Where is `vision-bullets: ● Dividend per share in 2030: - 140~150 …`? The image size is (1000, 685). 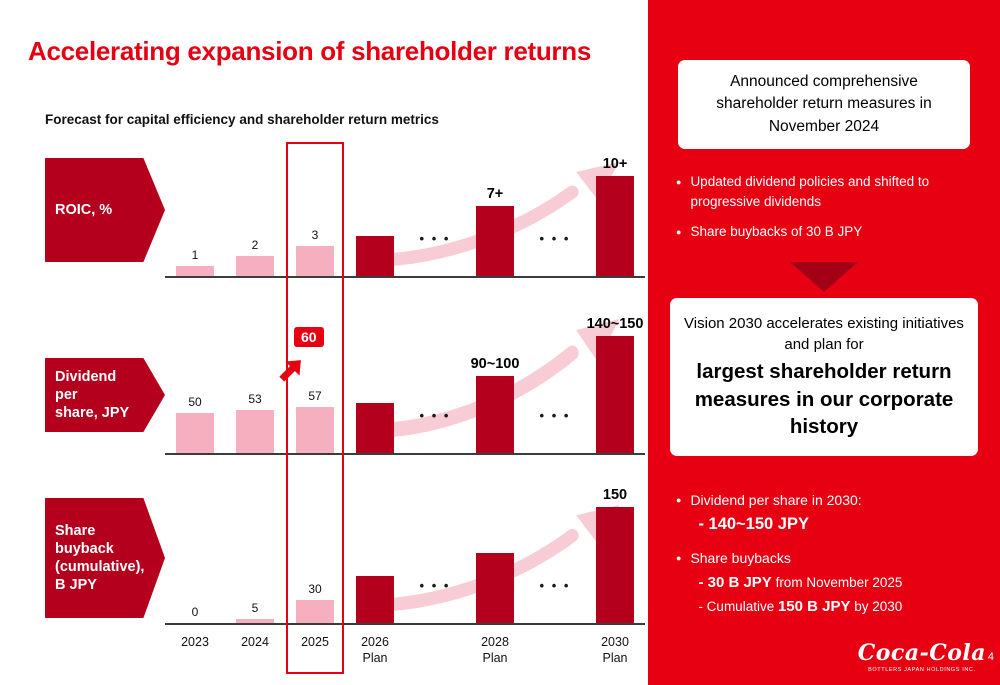 vision-bullets: ● Dividend per share in 2030: - 140~150 … is located at coordinates (832, 559).